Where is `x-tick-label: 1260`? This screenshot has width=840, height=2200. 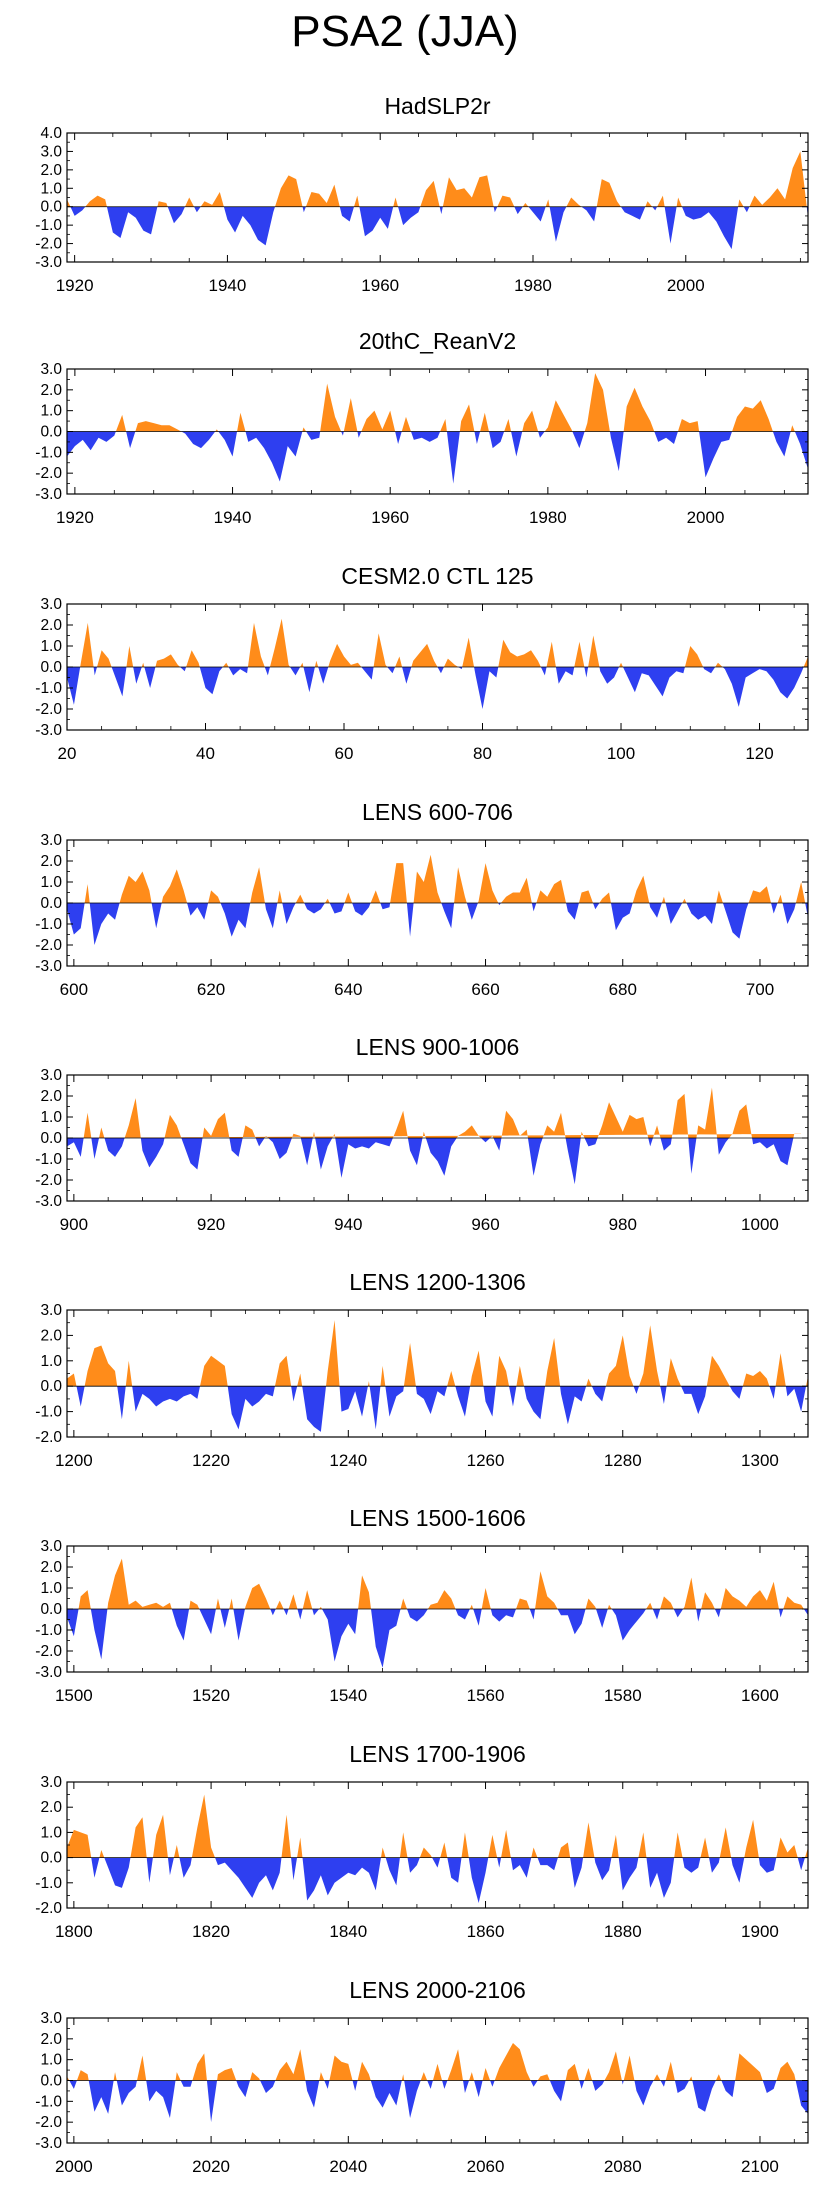
x-tick-label: 1260 is located at coordinates (486, 1460).